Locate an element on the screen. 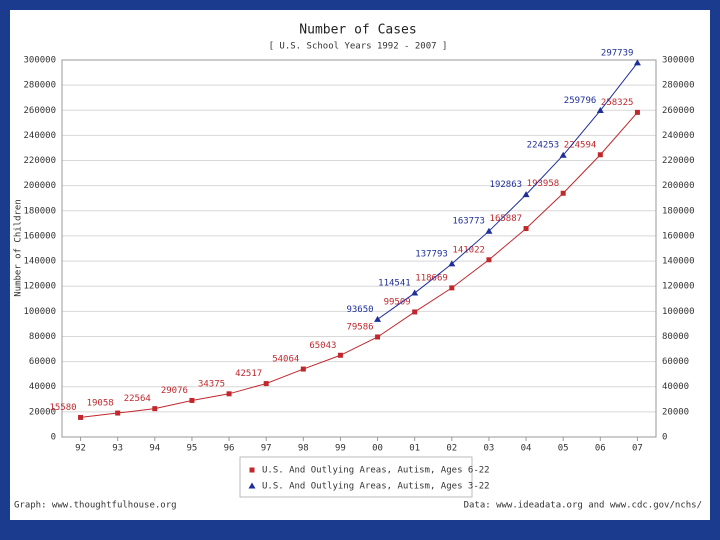  data-label: 118669 is located at coordinates (431, 278).